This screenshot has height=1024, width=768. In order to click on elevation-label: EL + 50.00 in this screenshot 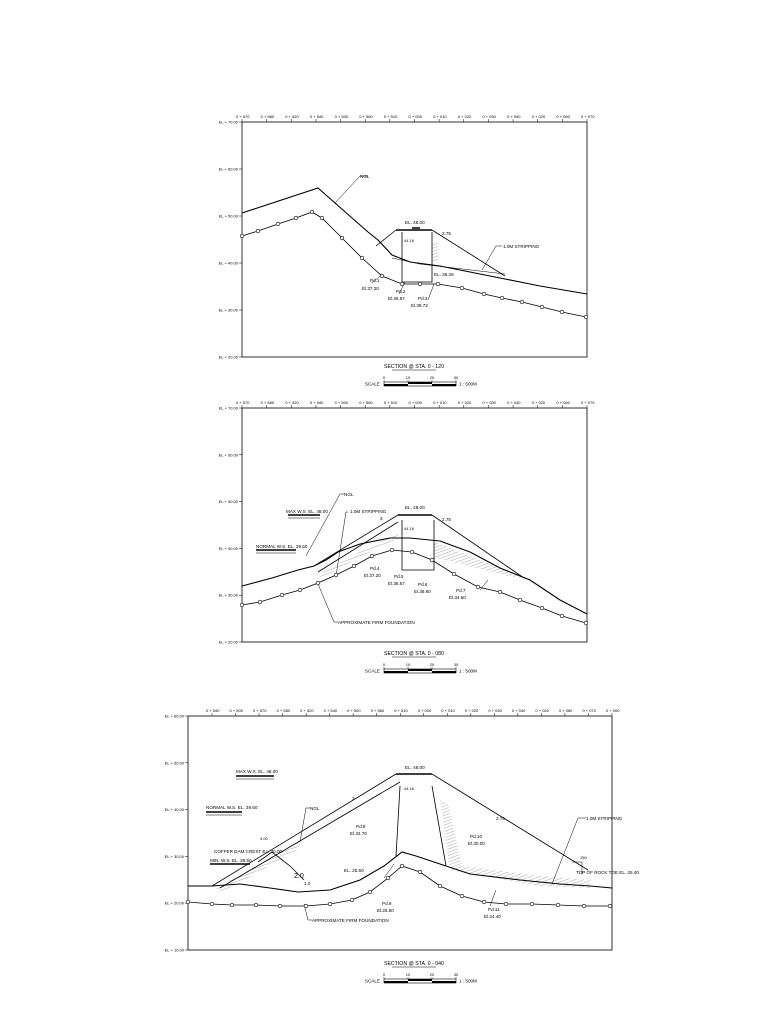, I will do `click(229, 216)`.